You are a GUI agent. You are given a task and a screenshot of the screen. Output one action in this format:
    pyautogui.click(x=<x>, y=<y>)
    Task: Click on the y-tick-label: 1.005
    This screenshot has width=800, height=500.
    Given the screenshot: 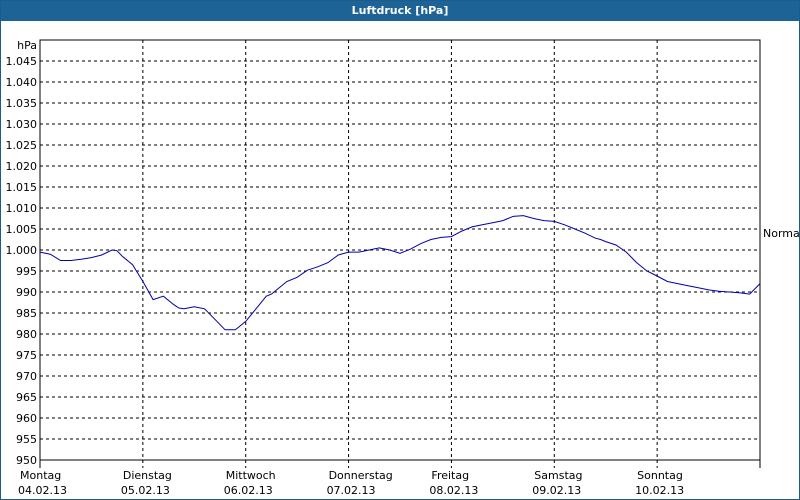 What is the action you would take?
    pyautogui.click(x=22, y=229)
    